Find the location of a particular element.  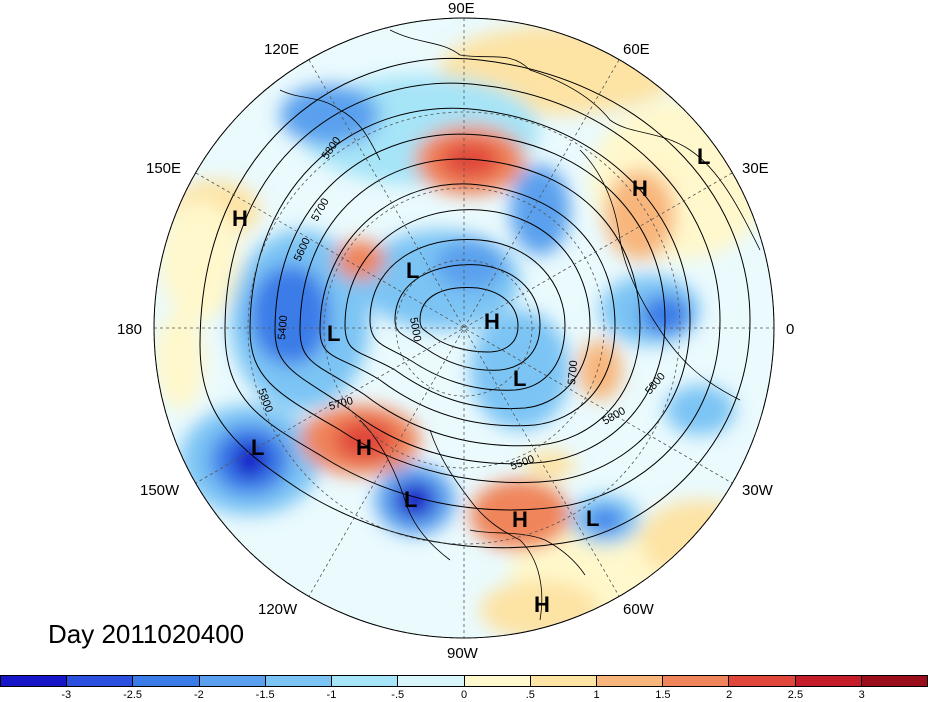

colorbar-tick-label: 2.5 is located at coordinates (795, 695).